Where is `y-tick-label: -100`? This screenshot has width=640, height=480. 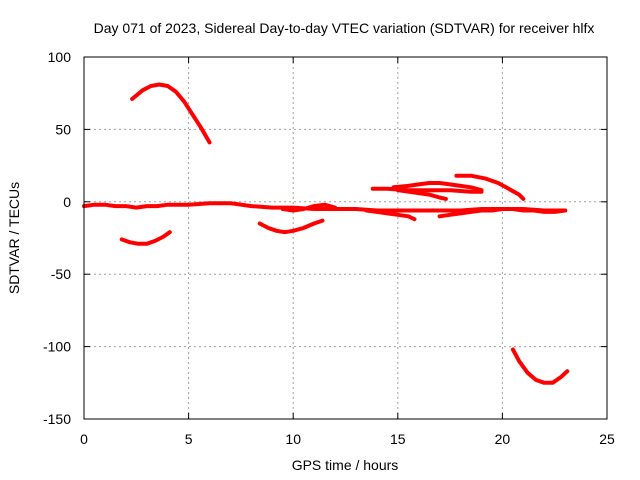
y-tick-label: -100 is located at coordinates (57, 347).